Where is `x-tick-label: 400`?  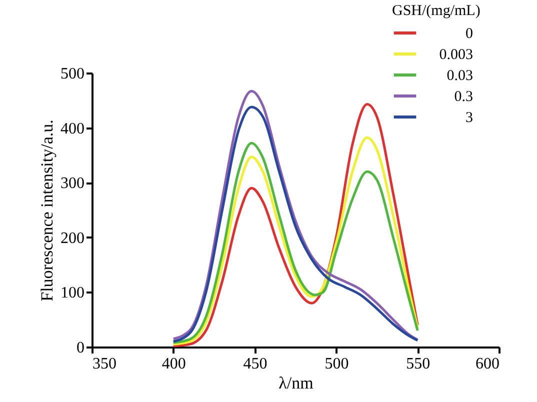 x-tick-label: 400 is located at coordinates (174, 364).